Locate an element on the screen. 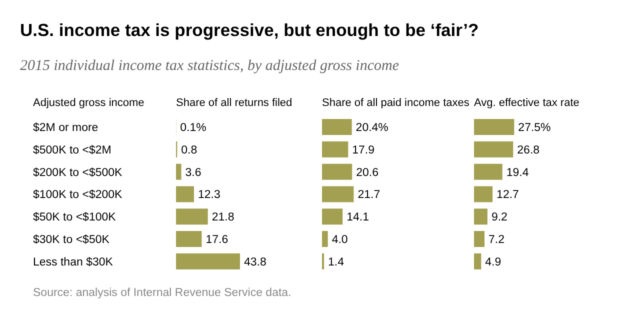  x-axis-title: Share of all returns filed is located at coordinates (234, 103).